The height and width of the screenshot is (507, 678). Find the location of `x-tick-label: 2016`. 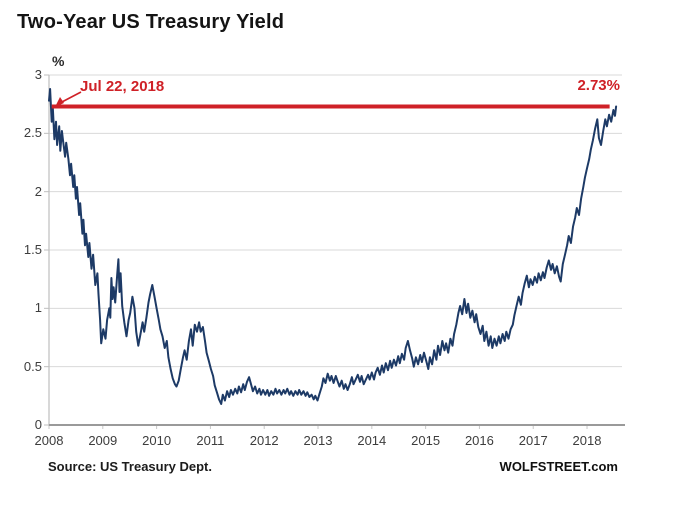

x-tick-label: 2016 is located at coordinates (479, 440).